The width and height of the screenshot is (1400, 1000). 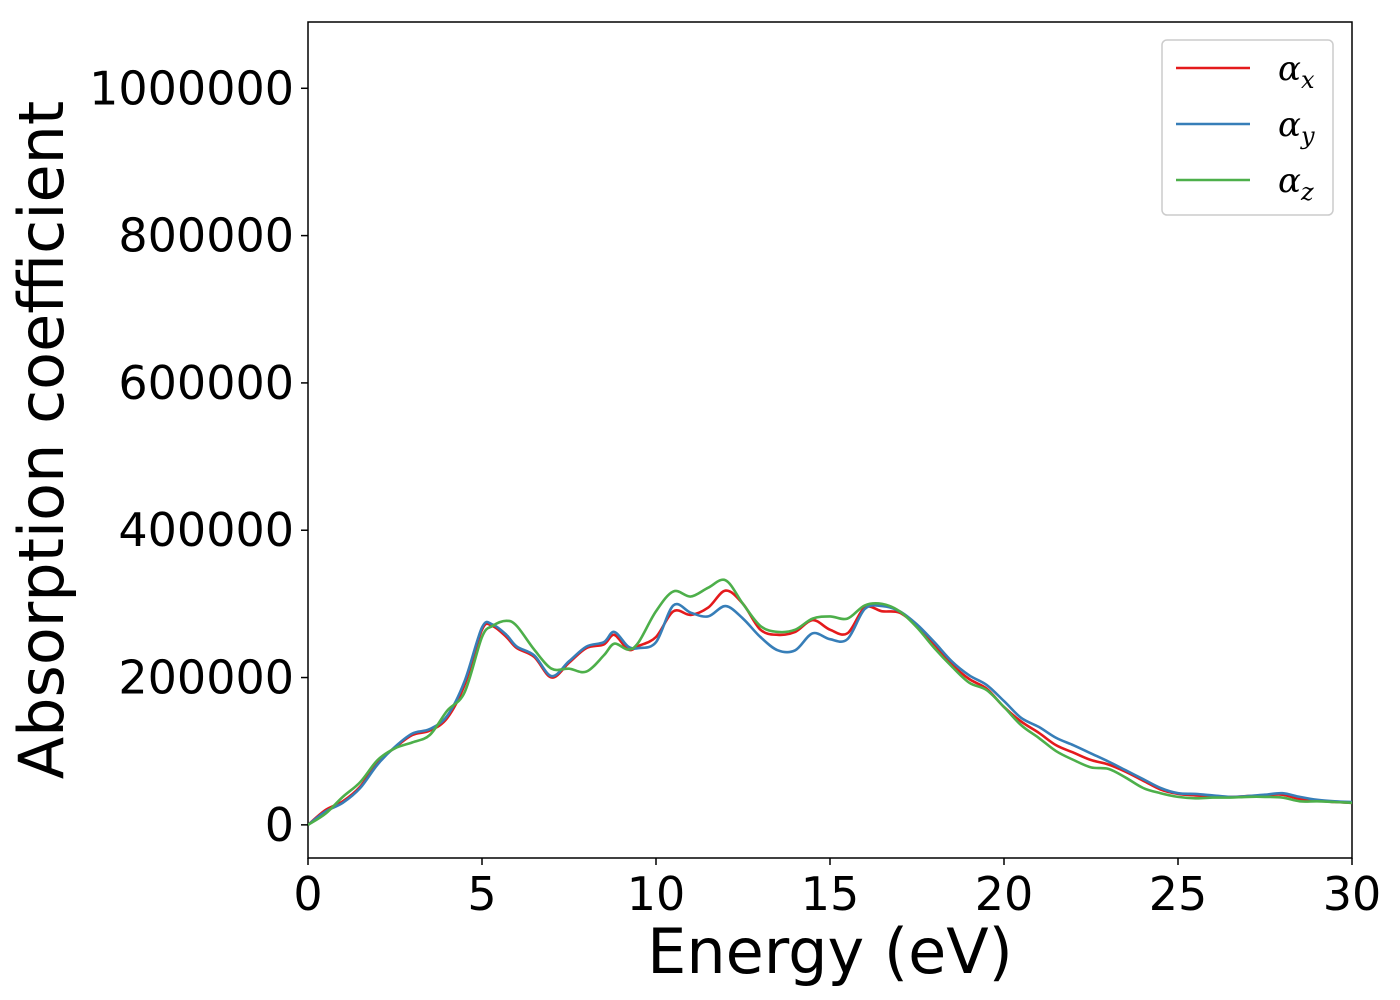 What do you see at coordinates (206, 236) in the screenshot?
I see `y-tick-label: 800000` at bounding box center [206, 236].